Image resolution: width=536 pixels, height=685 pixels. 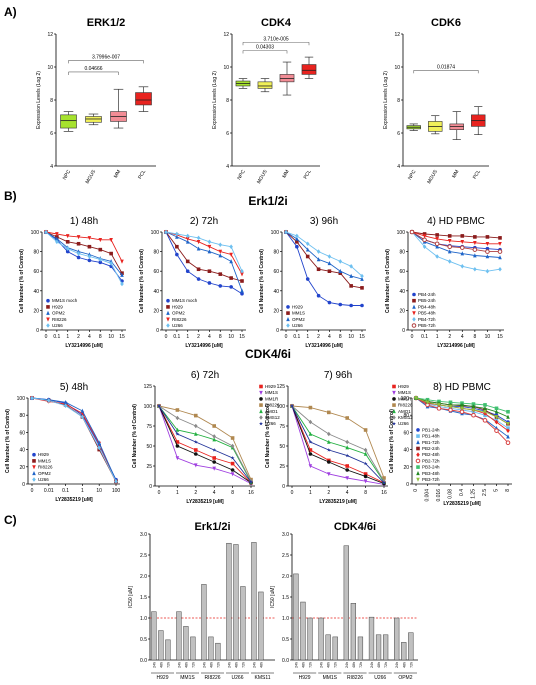 I want to click on y-tick-label: 60, so click(x=402, y=272).